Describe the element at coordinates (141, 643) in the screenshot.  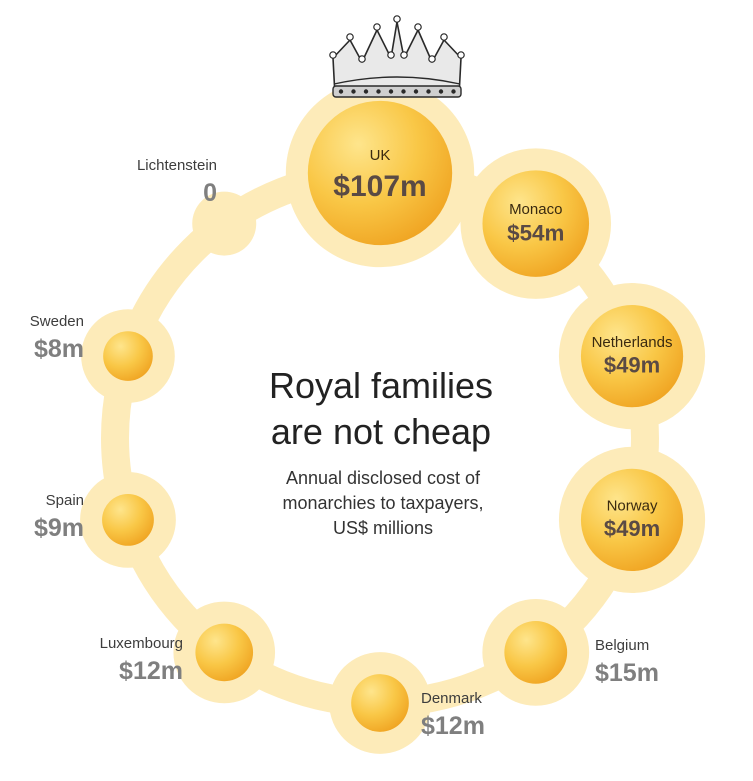
I see `country-label-luxembourg: Luxembourg` at that location.